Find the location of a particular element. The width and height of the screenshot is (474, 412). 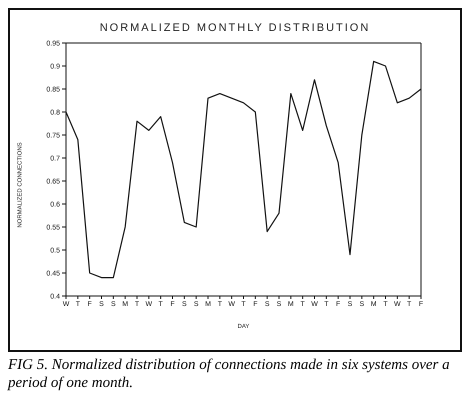

chart-title: NORMALIZED MONTHLY DISTRIBUTION is located at coordinates (235, 28).